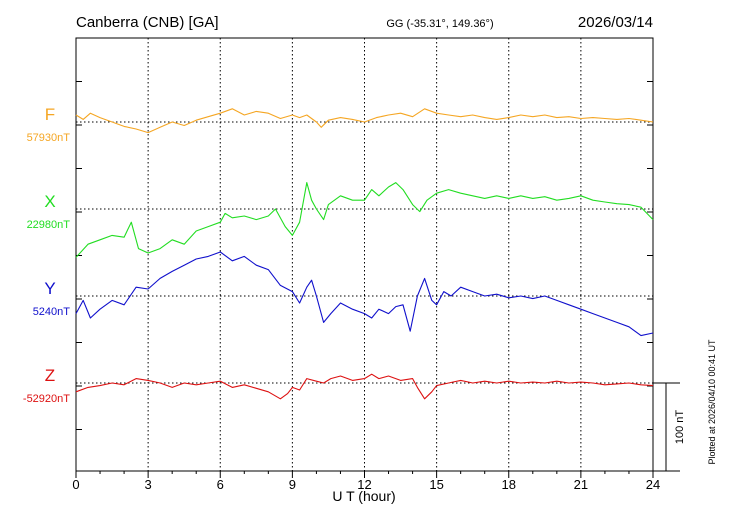  Describe the element at coordinates (292, 484) in the screenshot. I see `x-tick-label: 9` at that location.